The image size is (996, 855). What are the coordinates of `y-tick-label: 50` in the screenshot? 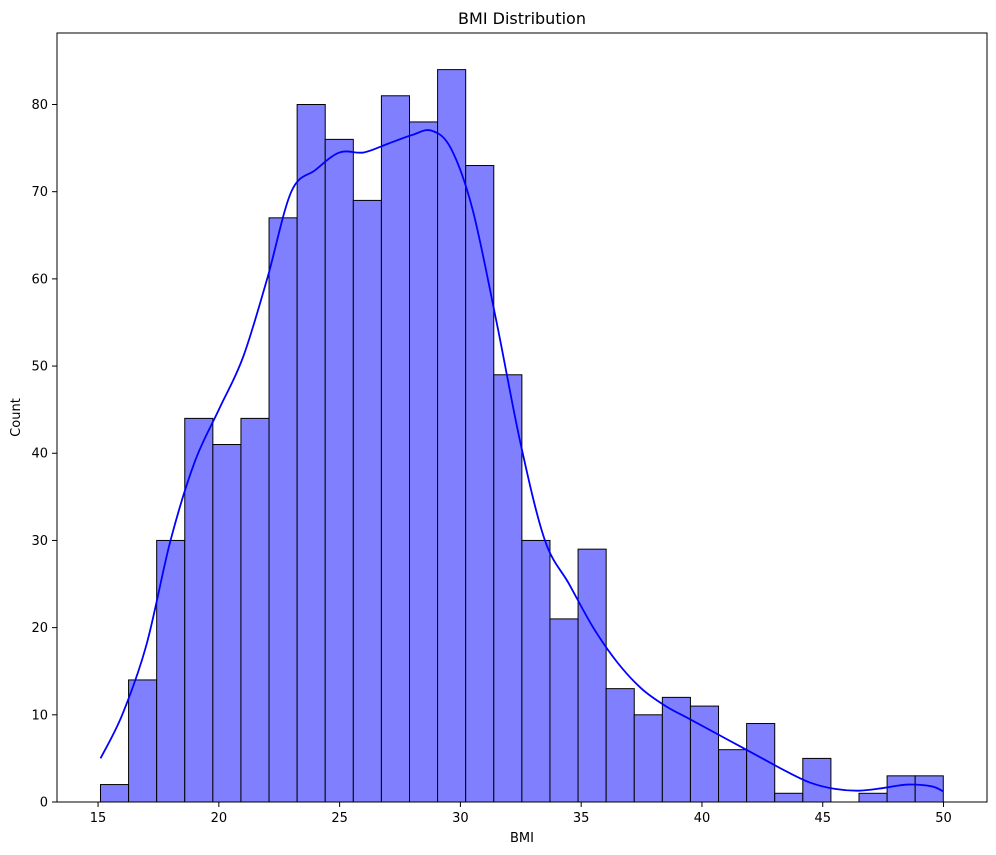 It's located at (39, 367).